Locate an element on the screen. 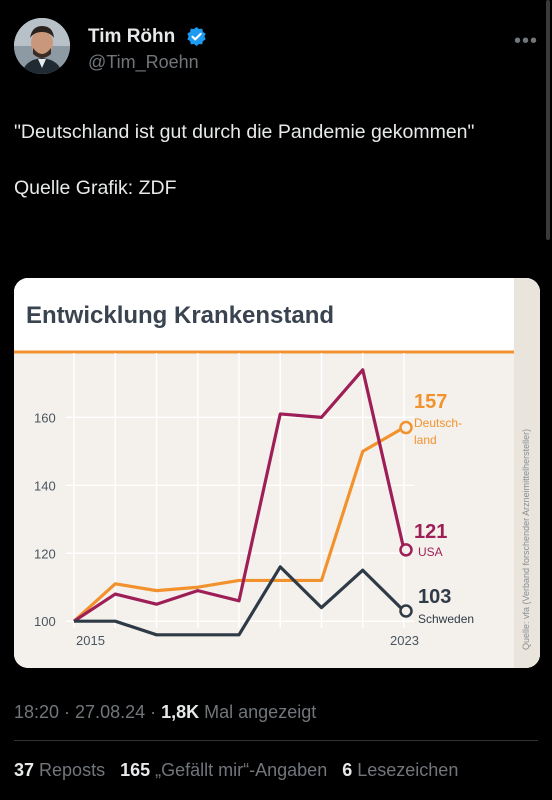 The height and width of the screenshot is (800, 552). author-avatar is located at coordinates (42, 46).